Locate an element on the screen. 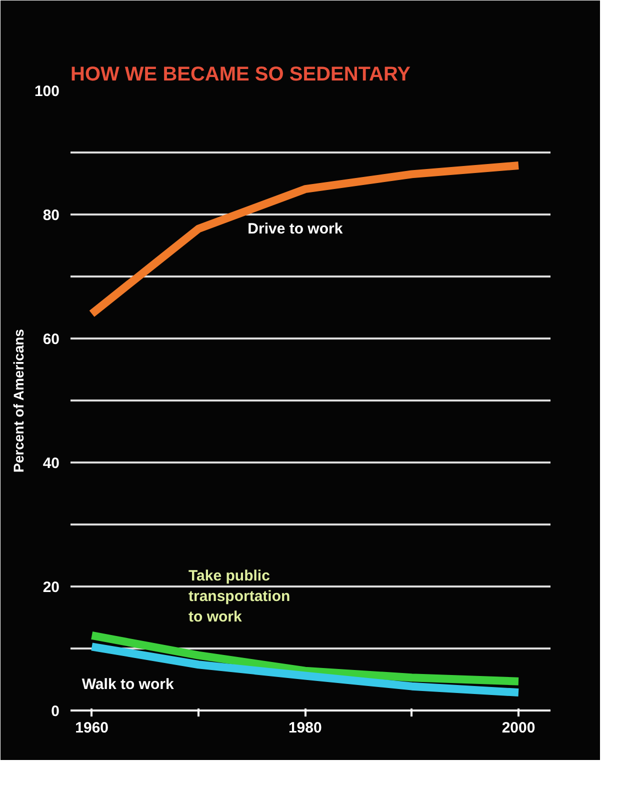 Image resolution: width=620 pixels, height=798 pixels. series-label: Take public transportation to work is located at coordinates (239, 597).